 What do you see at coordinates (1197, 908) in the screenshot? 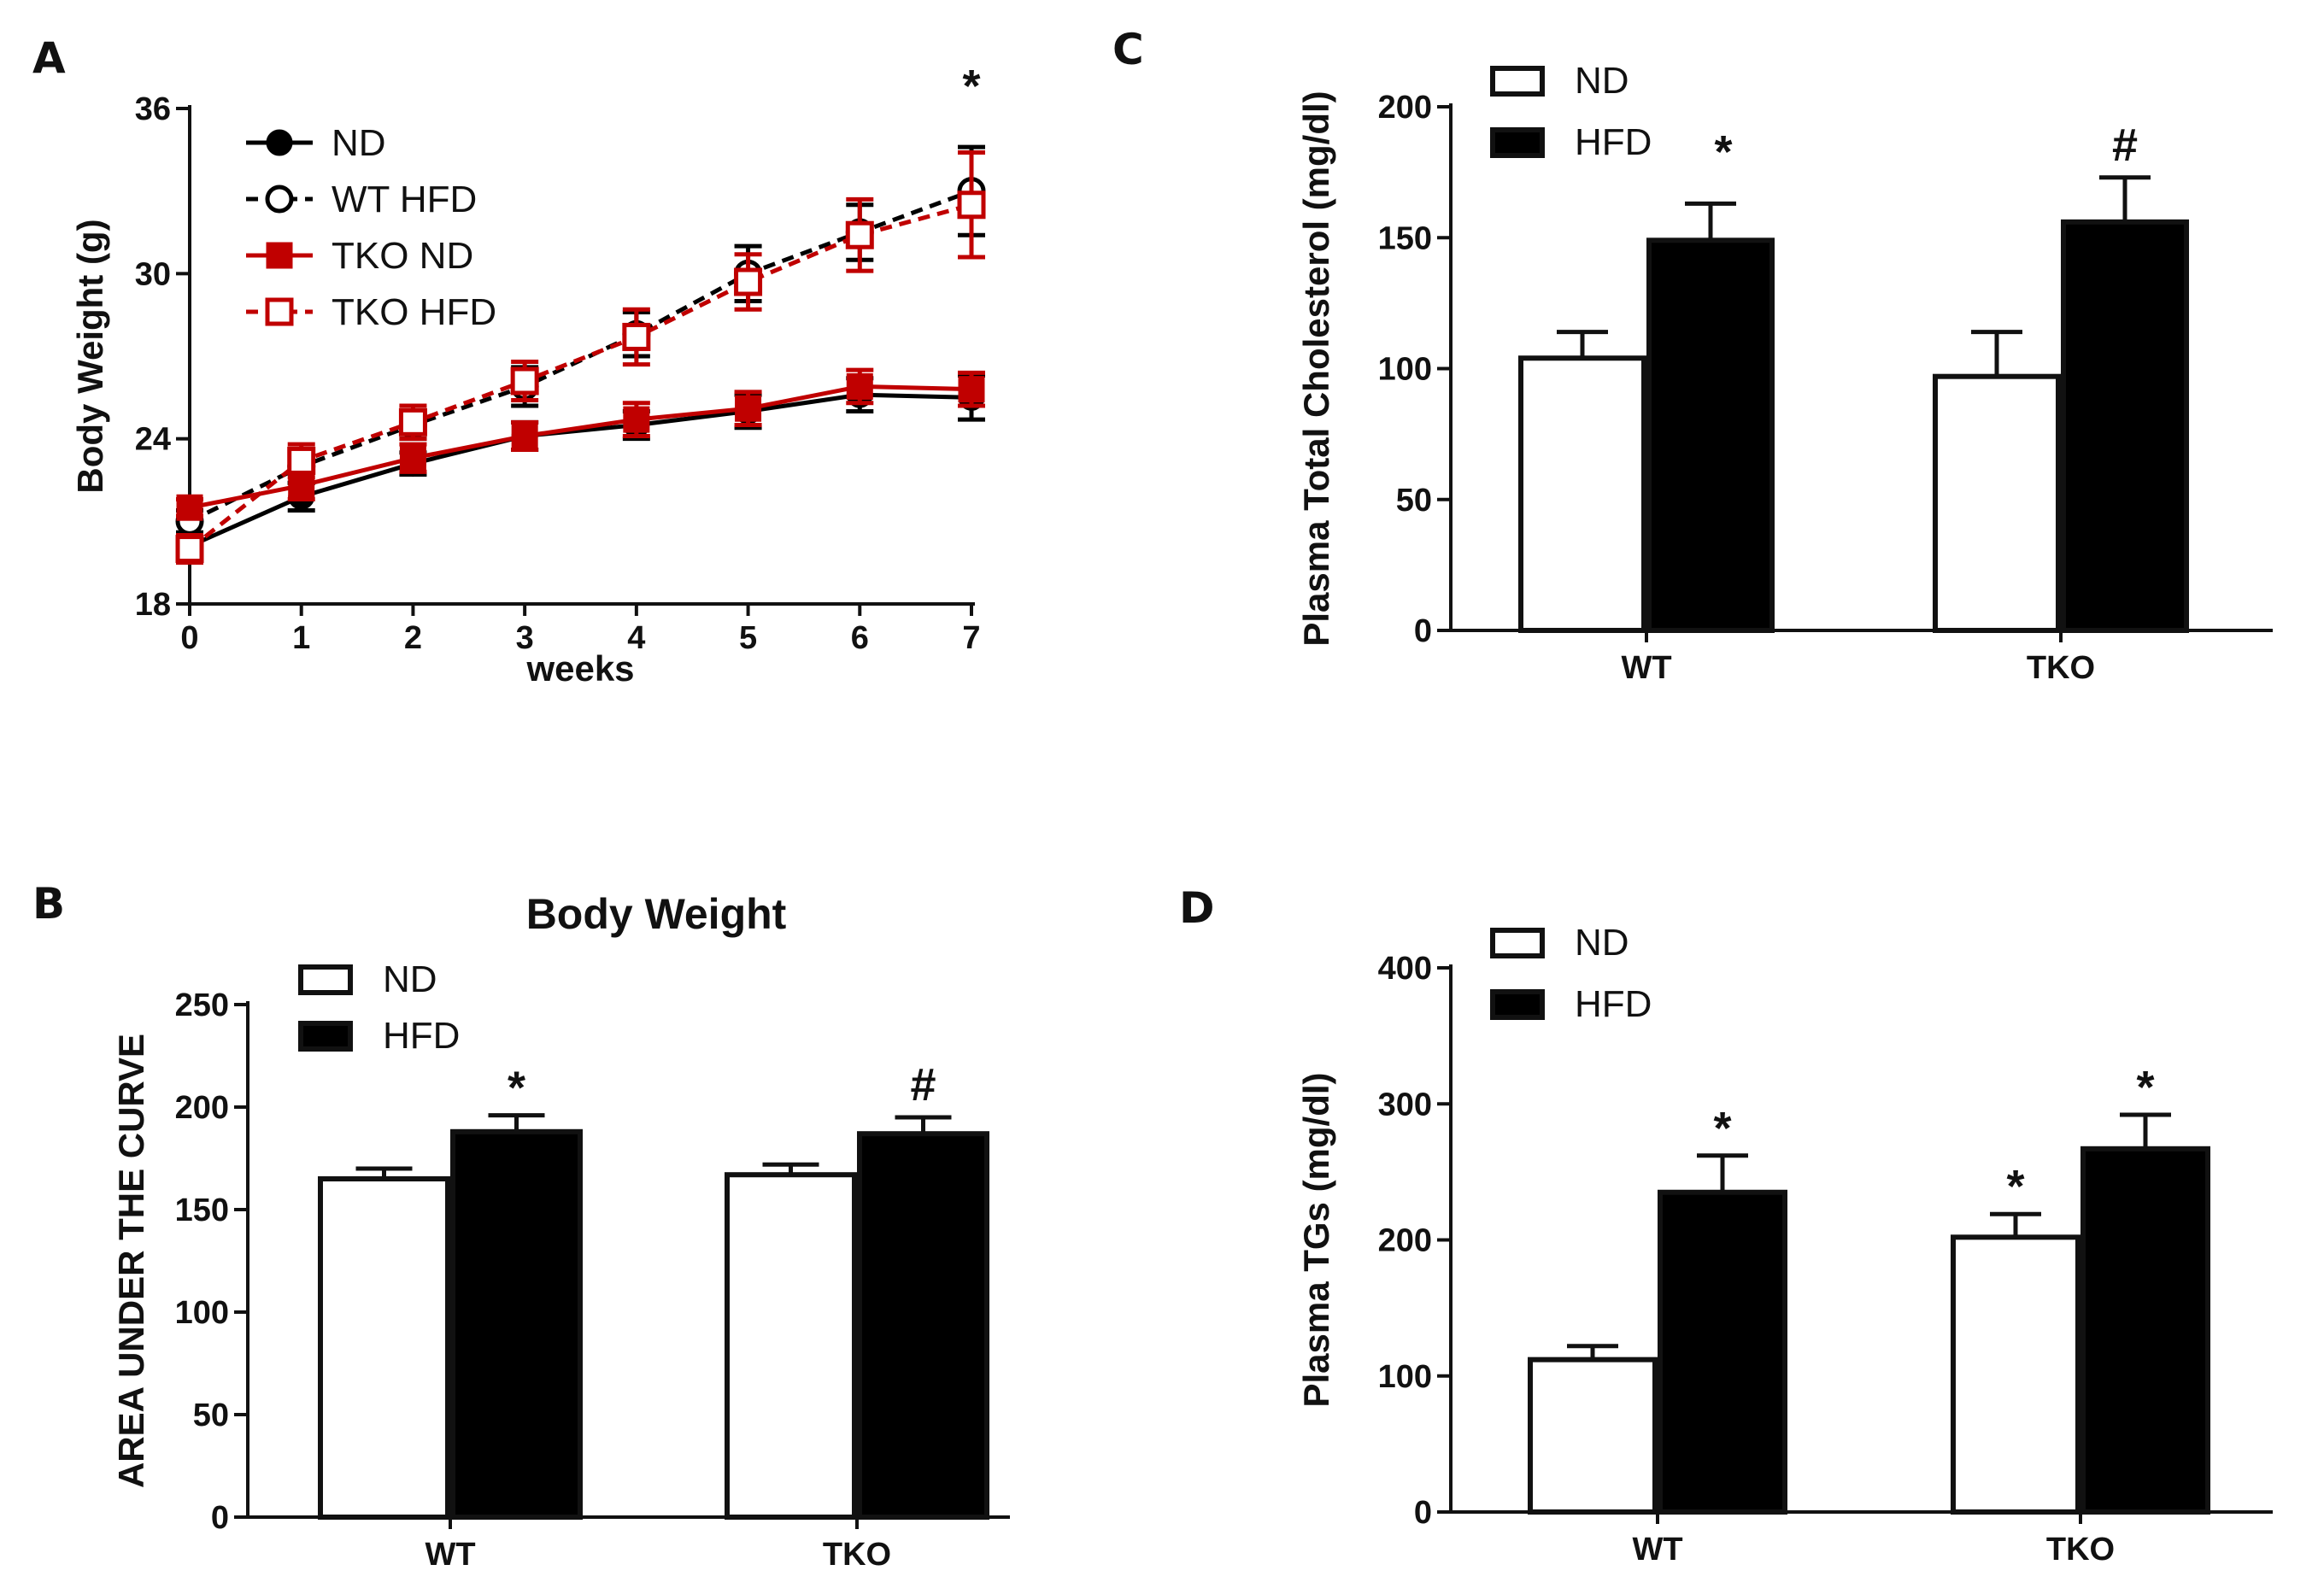
I see `panel-letter: D` at bounding box center [1197, 908].